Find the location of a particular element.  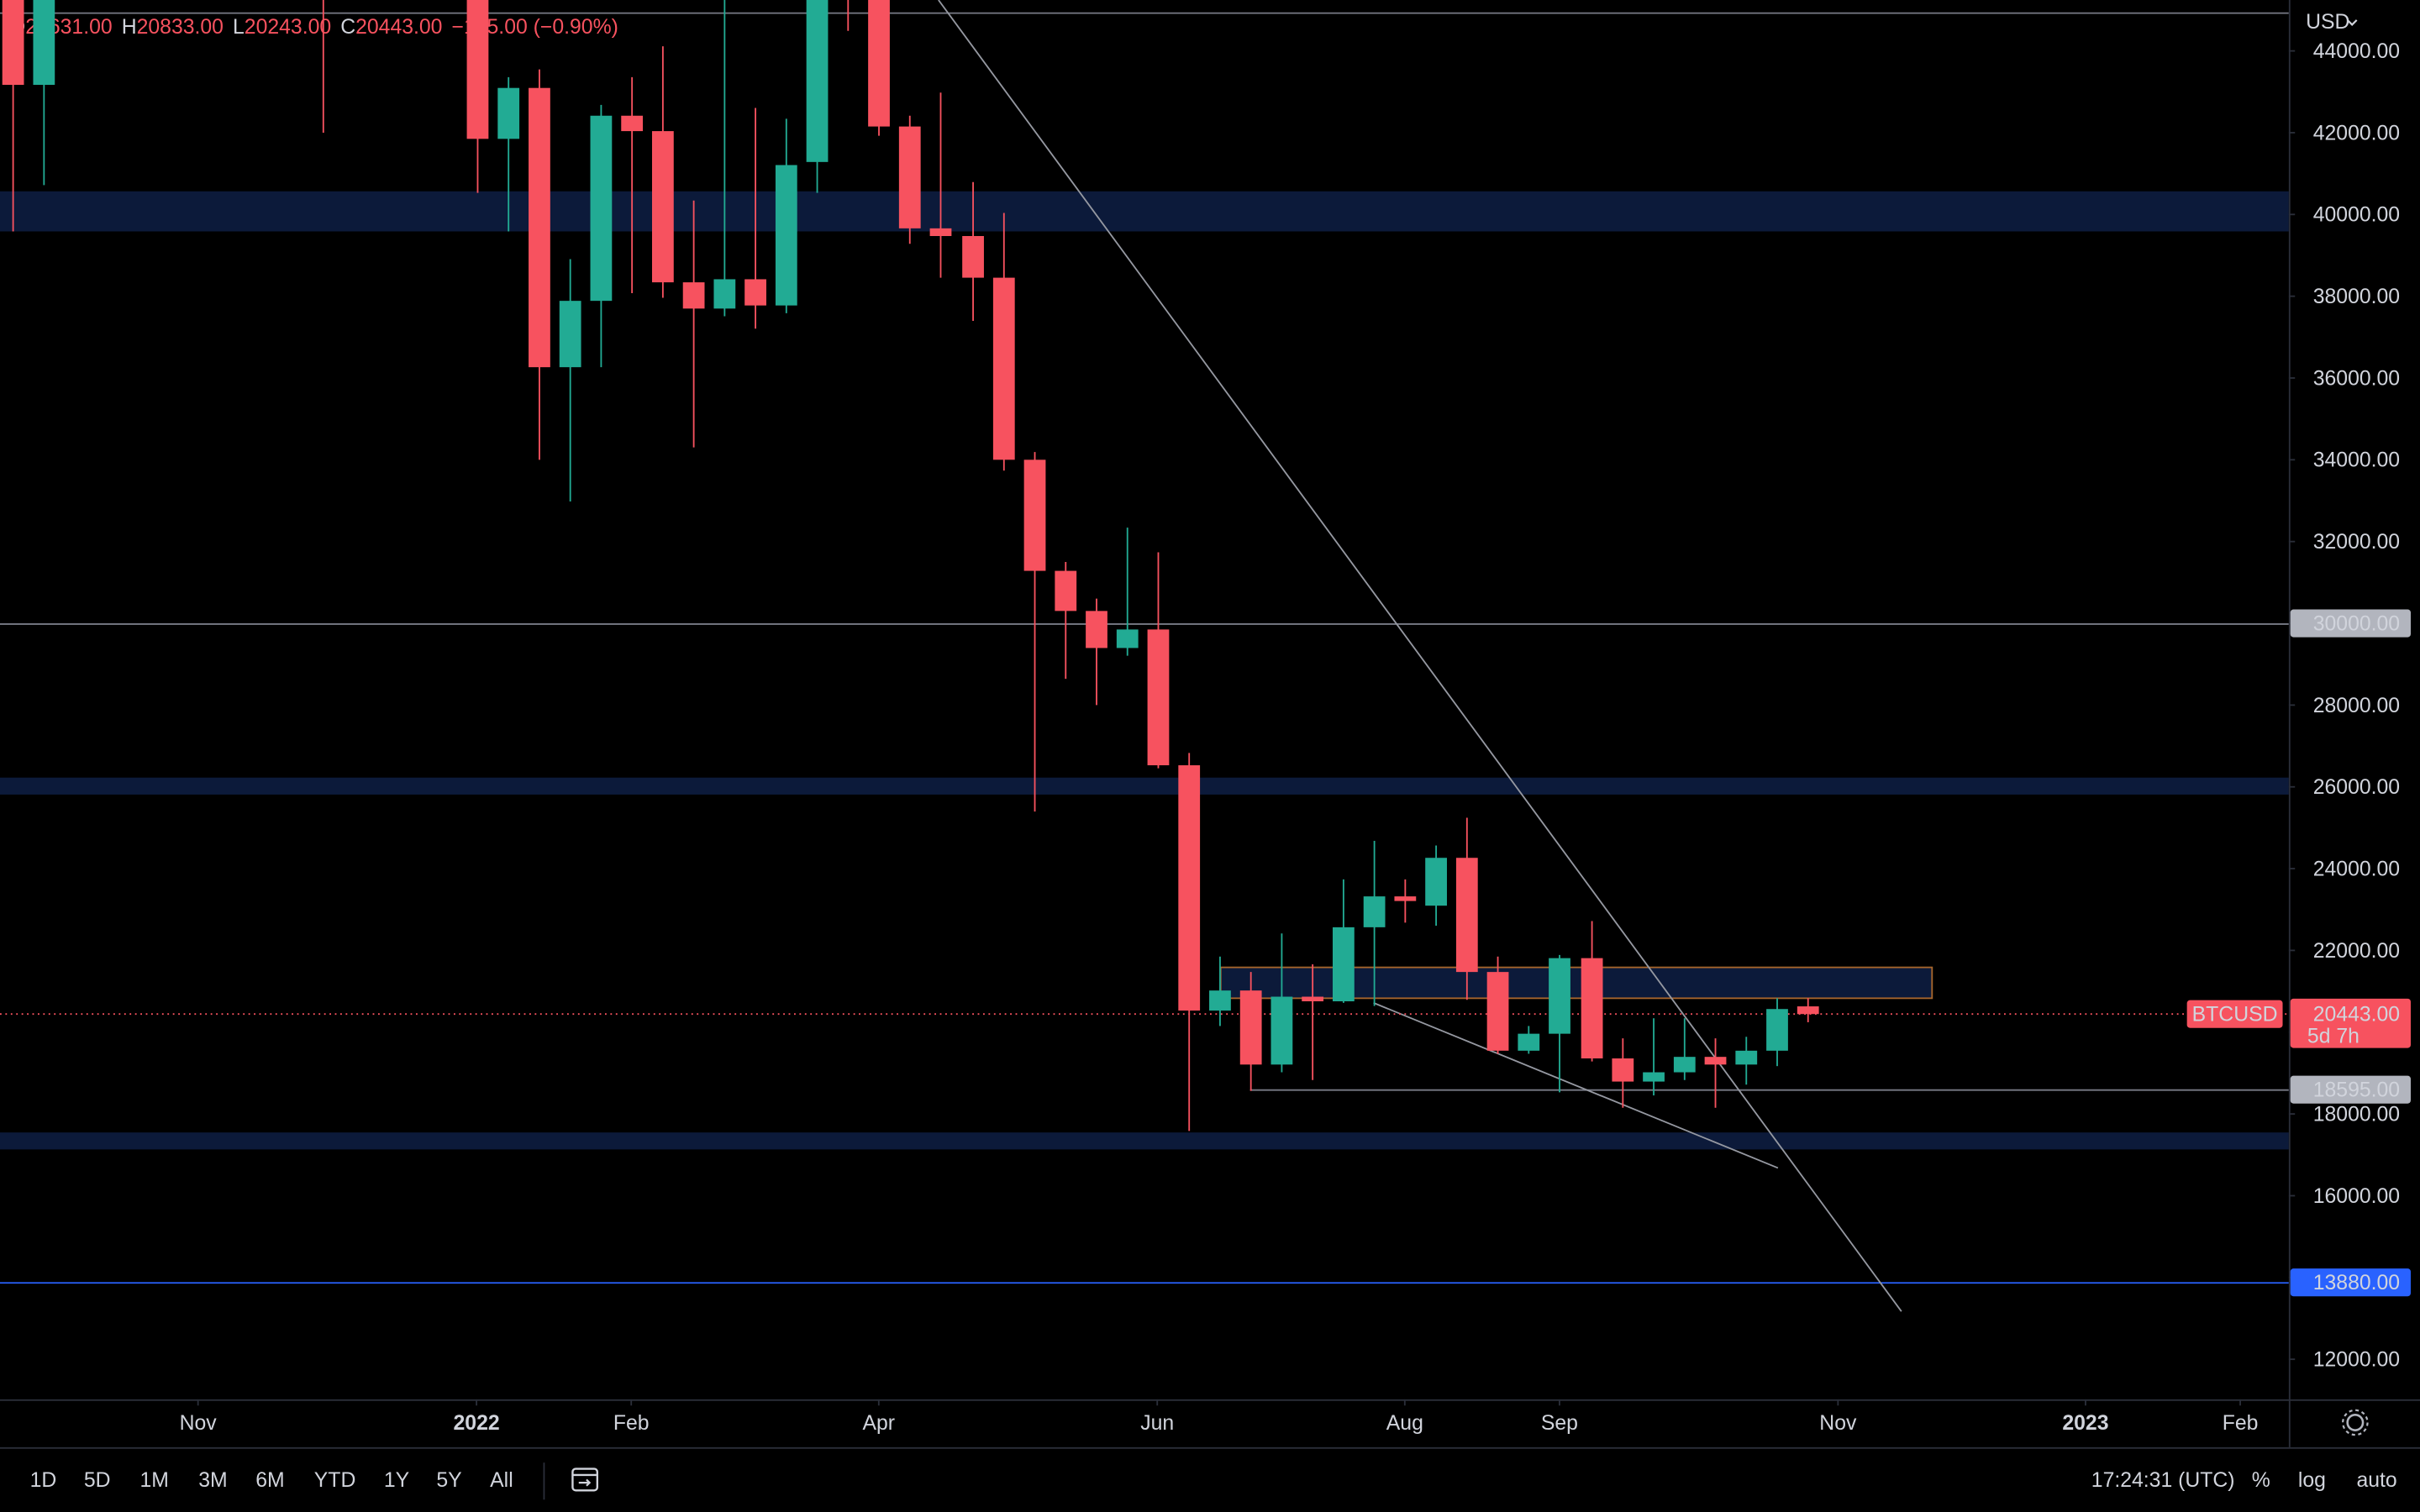

scale-option: auto is located at coordinates (2376, 1480).